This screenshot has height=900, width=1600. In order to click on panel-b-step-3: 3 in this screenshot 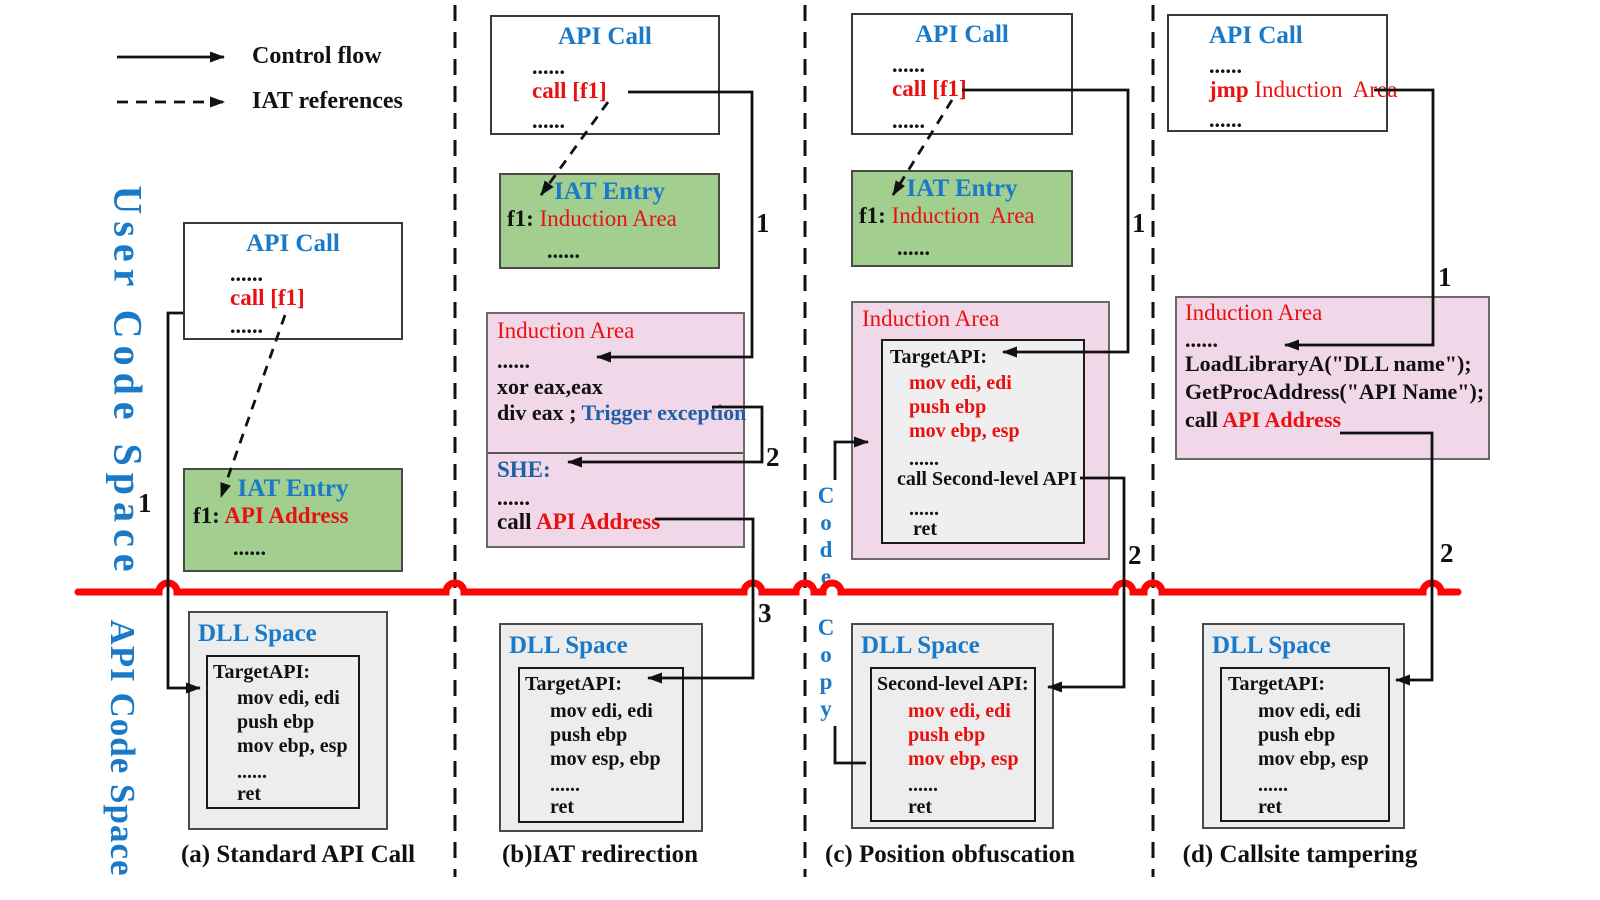, I will do `click(765, 613)`.